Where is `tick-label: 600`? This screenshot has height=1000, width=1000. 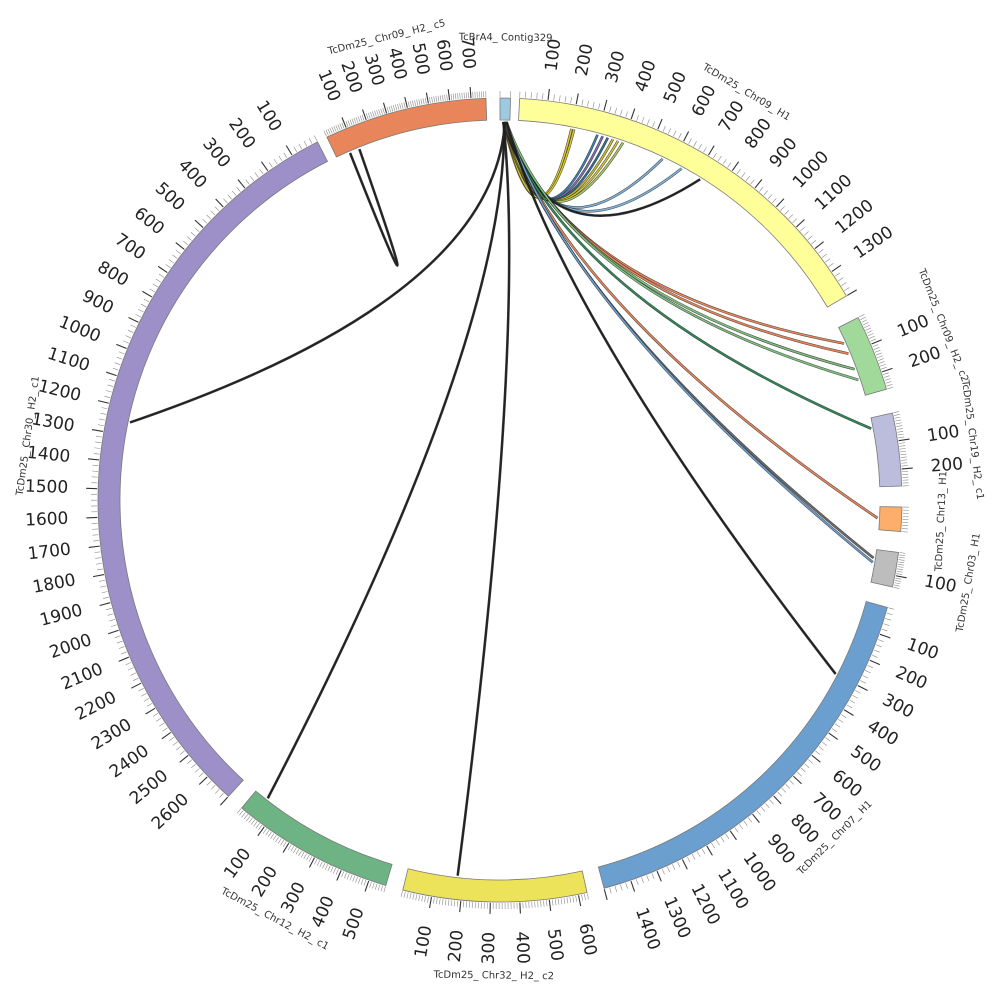 tick-label: 600 is located at coordinates (149, 221).